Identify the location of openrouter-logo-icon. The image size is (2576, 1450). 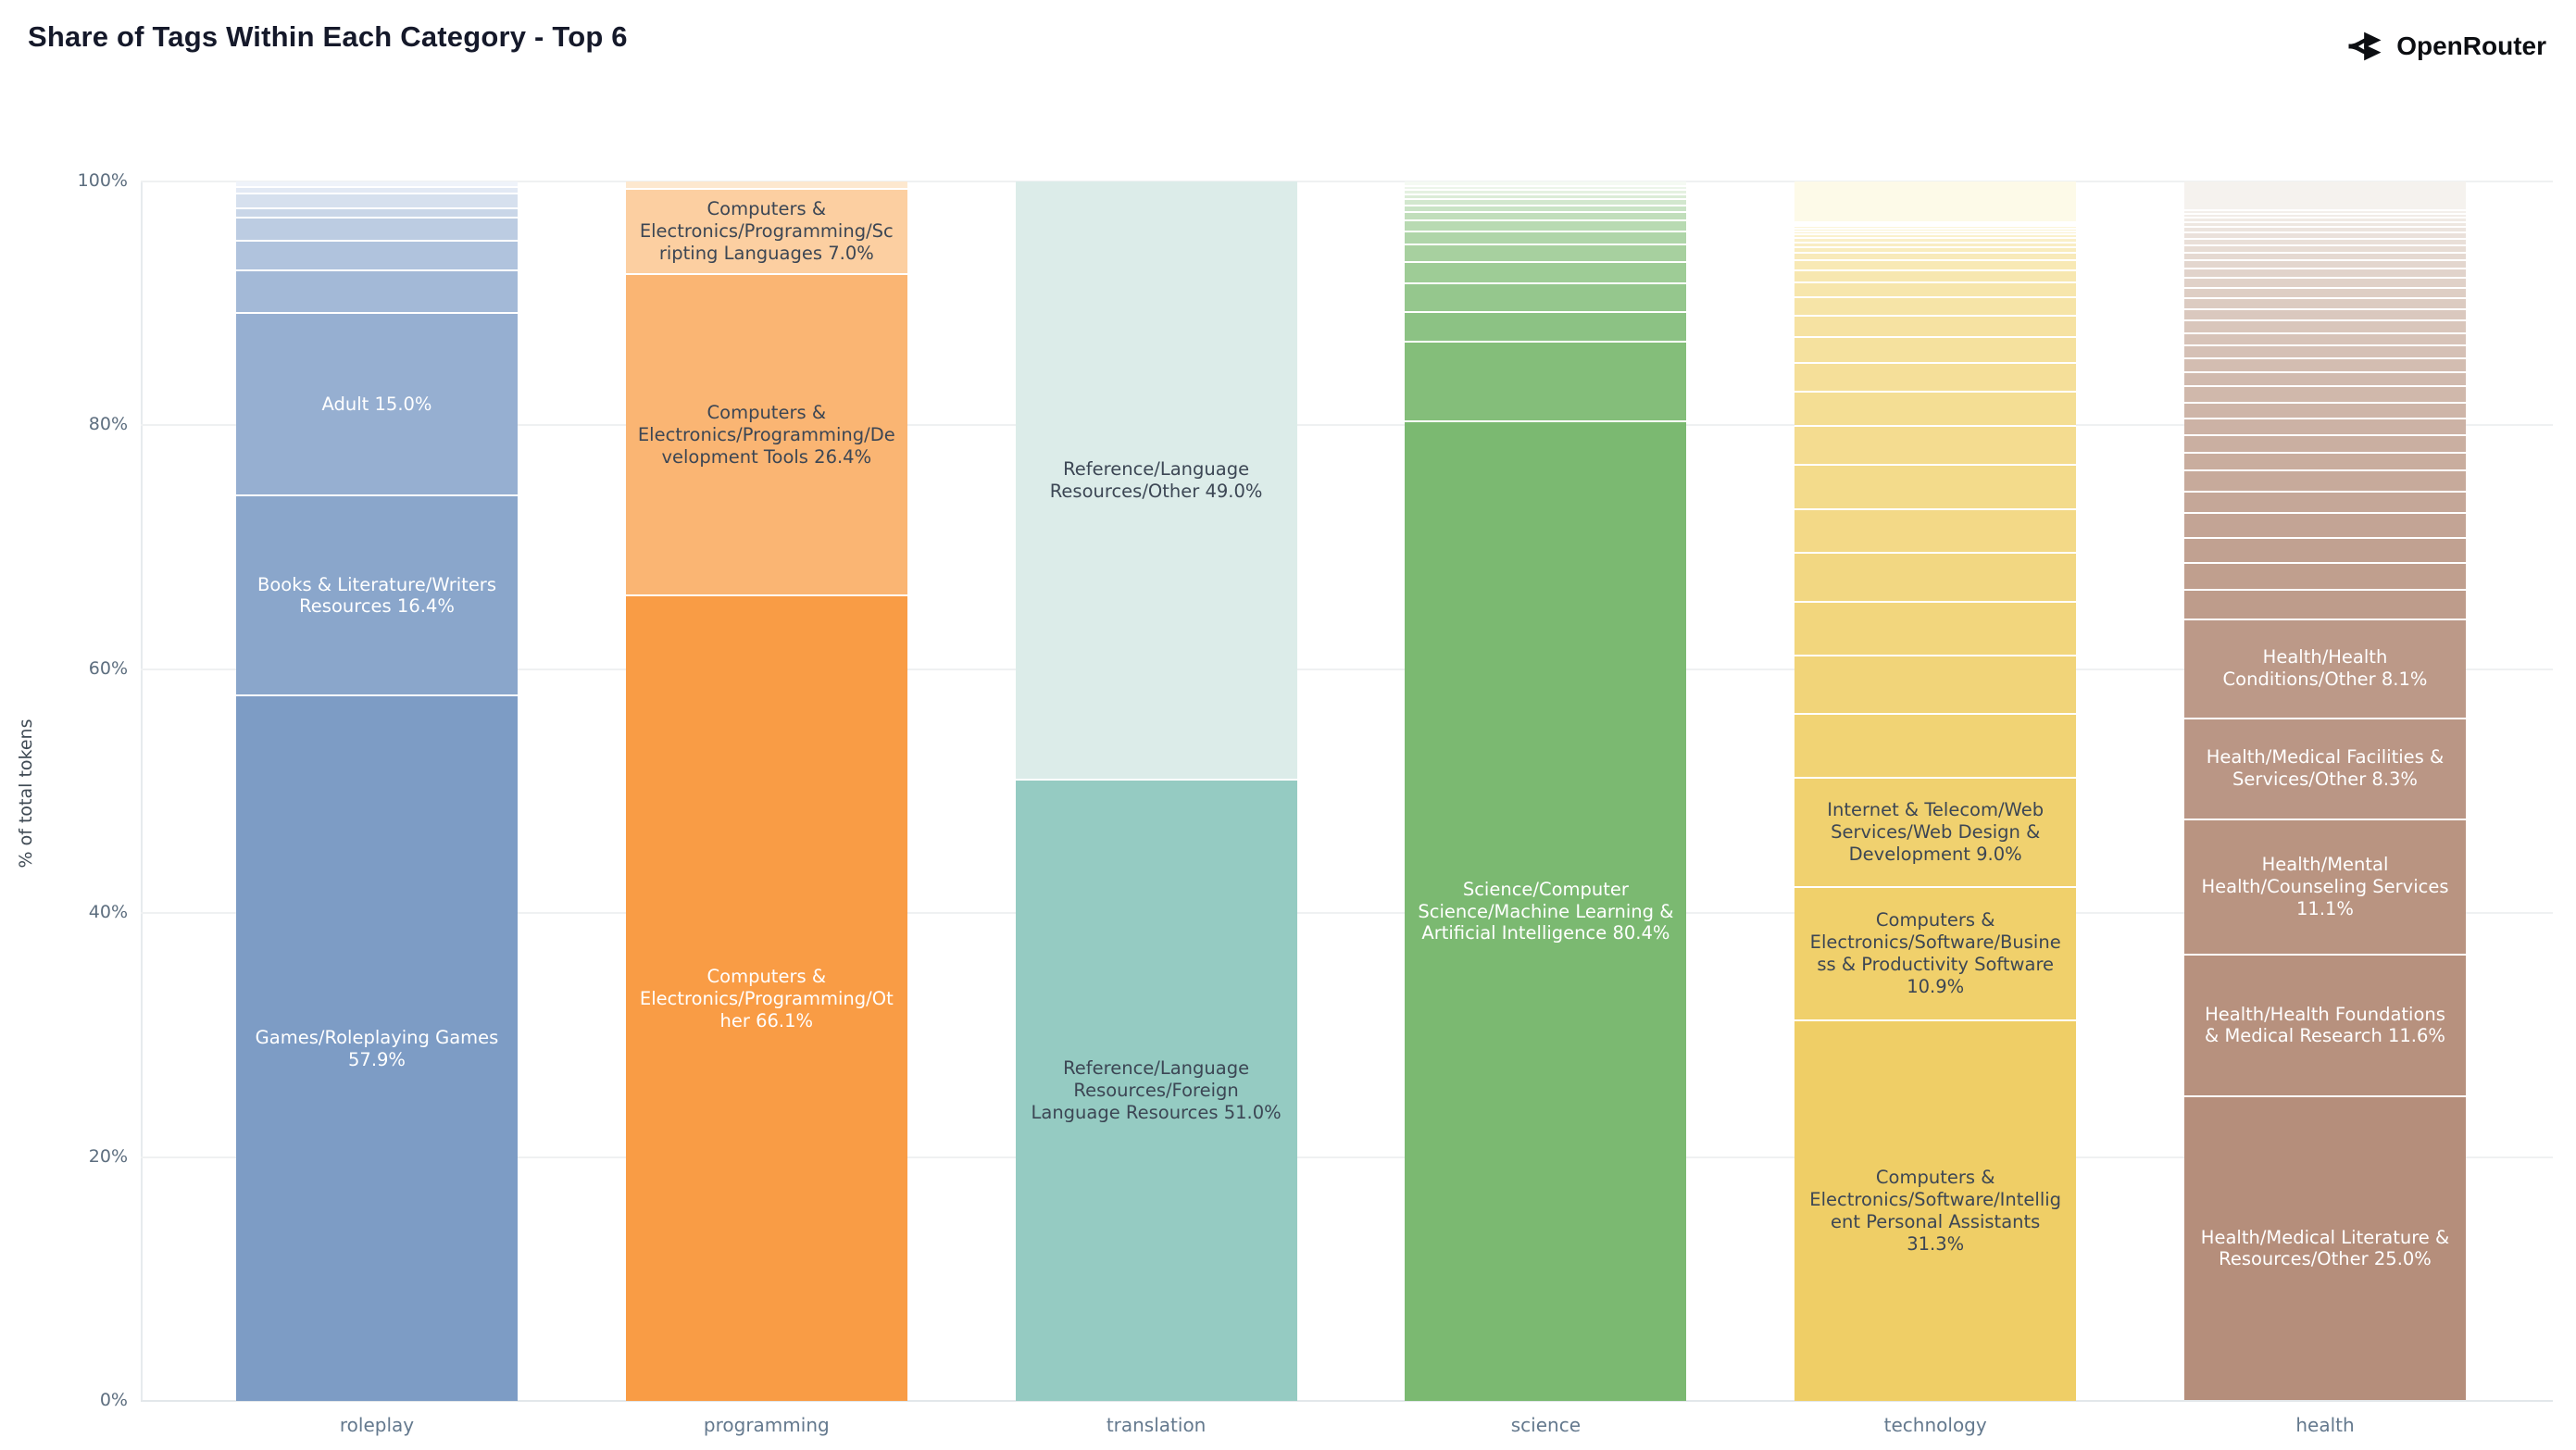
(2365, 46).